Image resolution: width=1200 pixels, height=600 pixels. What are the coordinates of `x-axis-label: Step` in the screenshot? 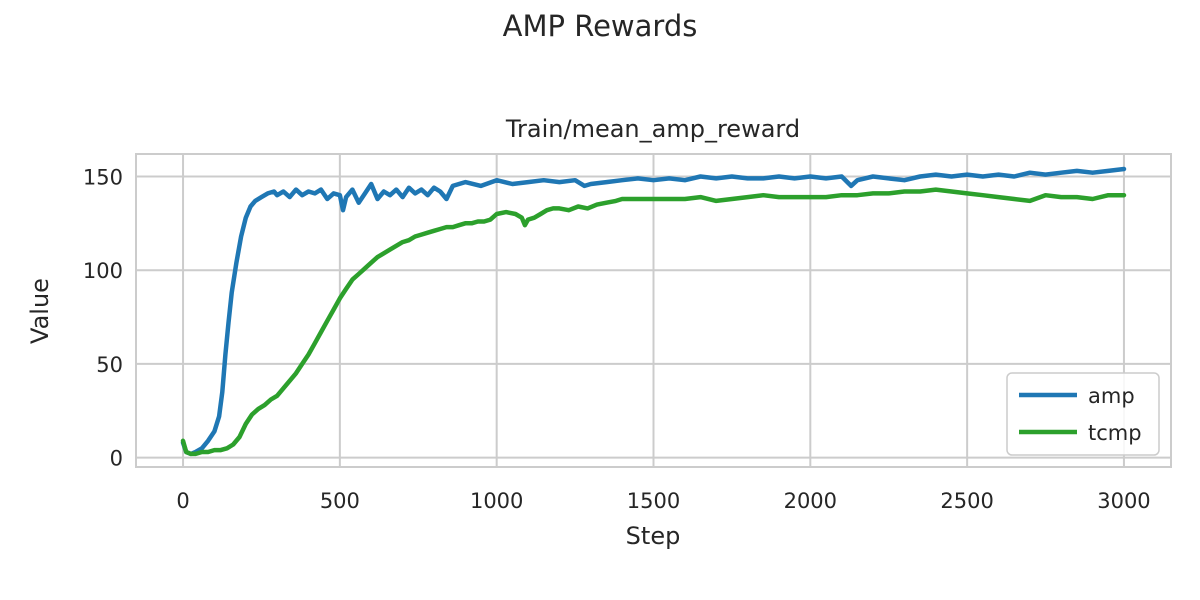 It's located at (653, 536).